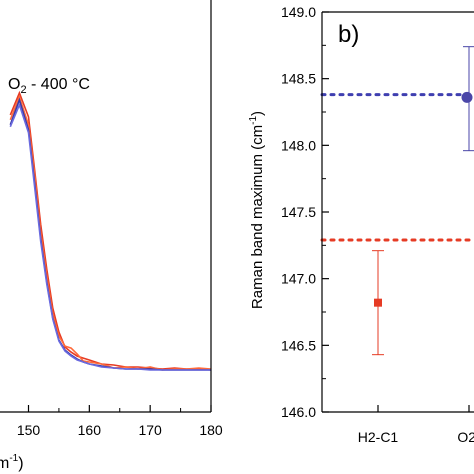  I want to click on panel-b-points, so click(423, 201).